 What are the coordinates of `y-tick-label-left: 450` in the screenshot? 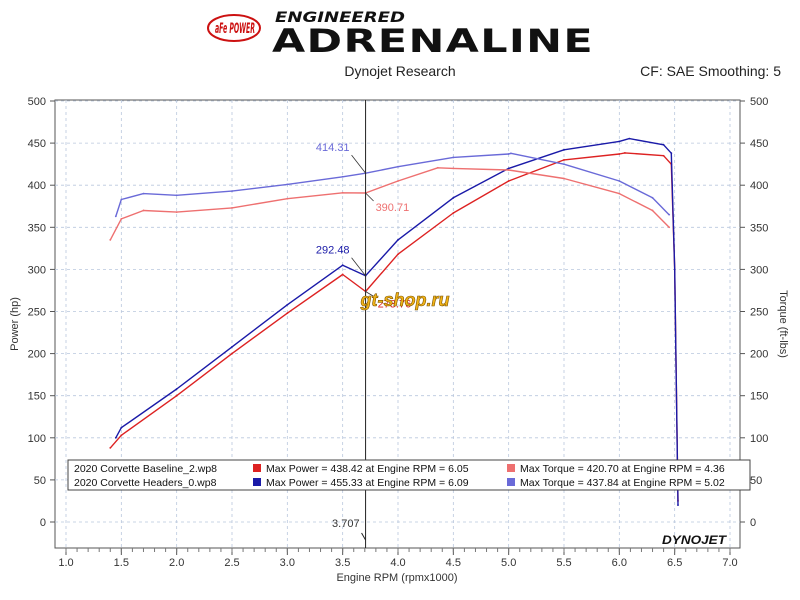 It's located at (37, 144).